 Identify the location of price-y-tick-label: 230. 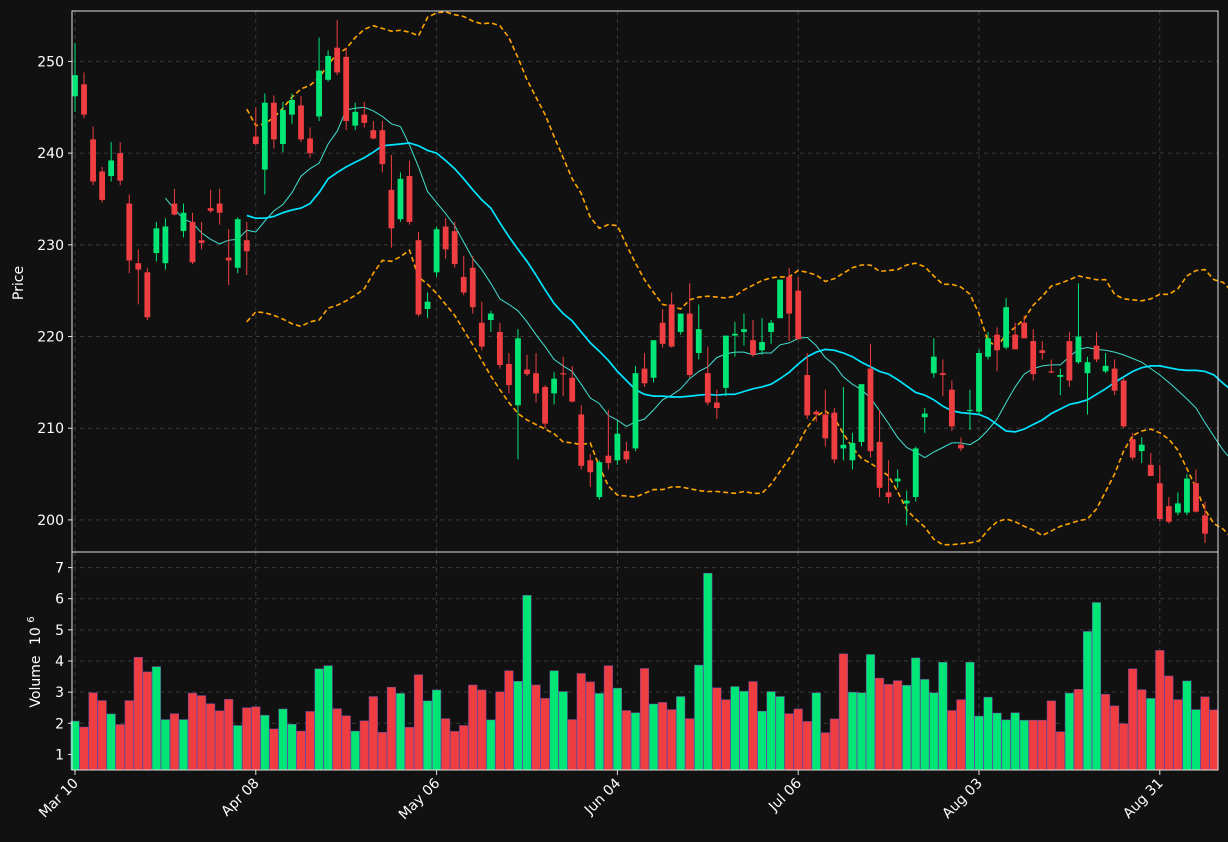
(50, 246).